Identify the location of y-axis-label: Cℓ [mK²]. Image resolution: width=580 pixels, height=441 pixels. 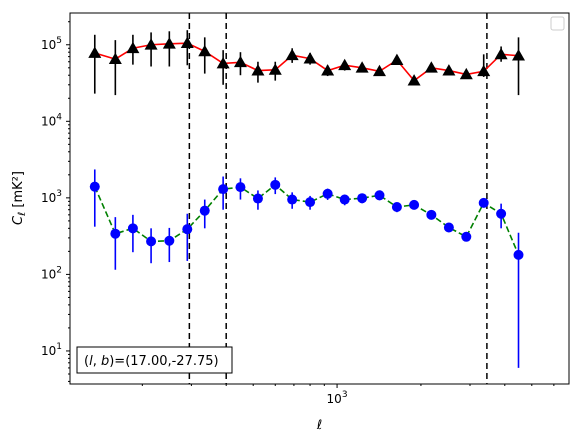
(19, 198).